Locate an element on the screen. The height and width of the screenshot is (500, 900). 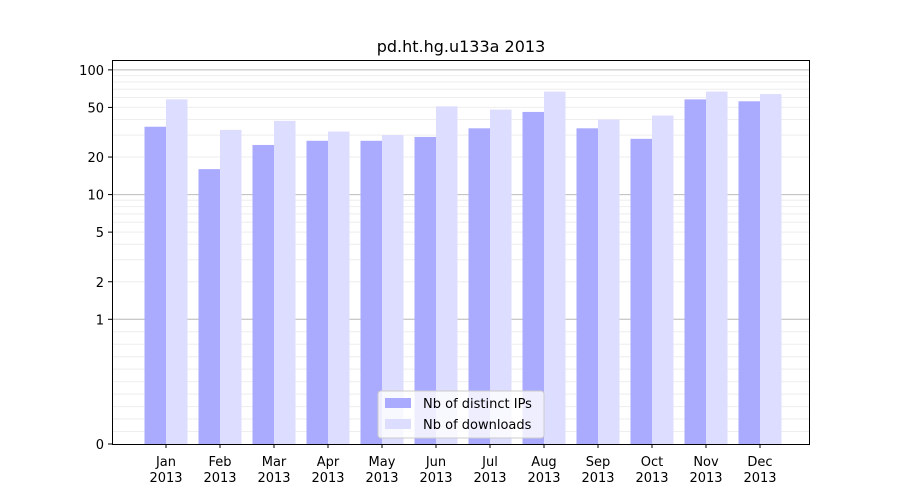
x-tick-label-month: Nov is located at coordinates (706, 462).